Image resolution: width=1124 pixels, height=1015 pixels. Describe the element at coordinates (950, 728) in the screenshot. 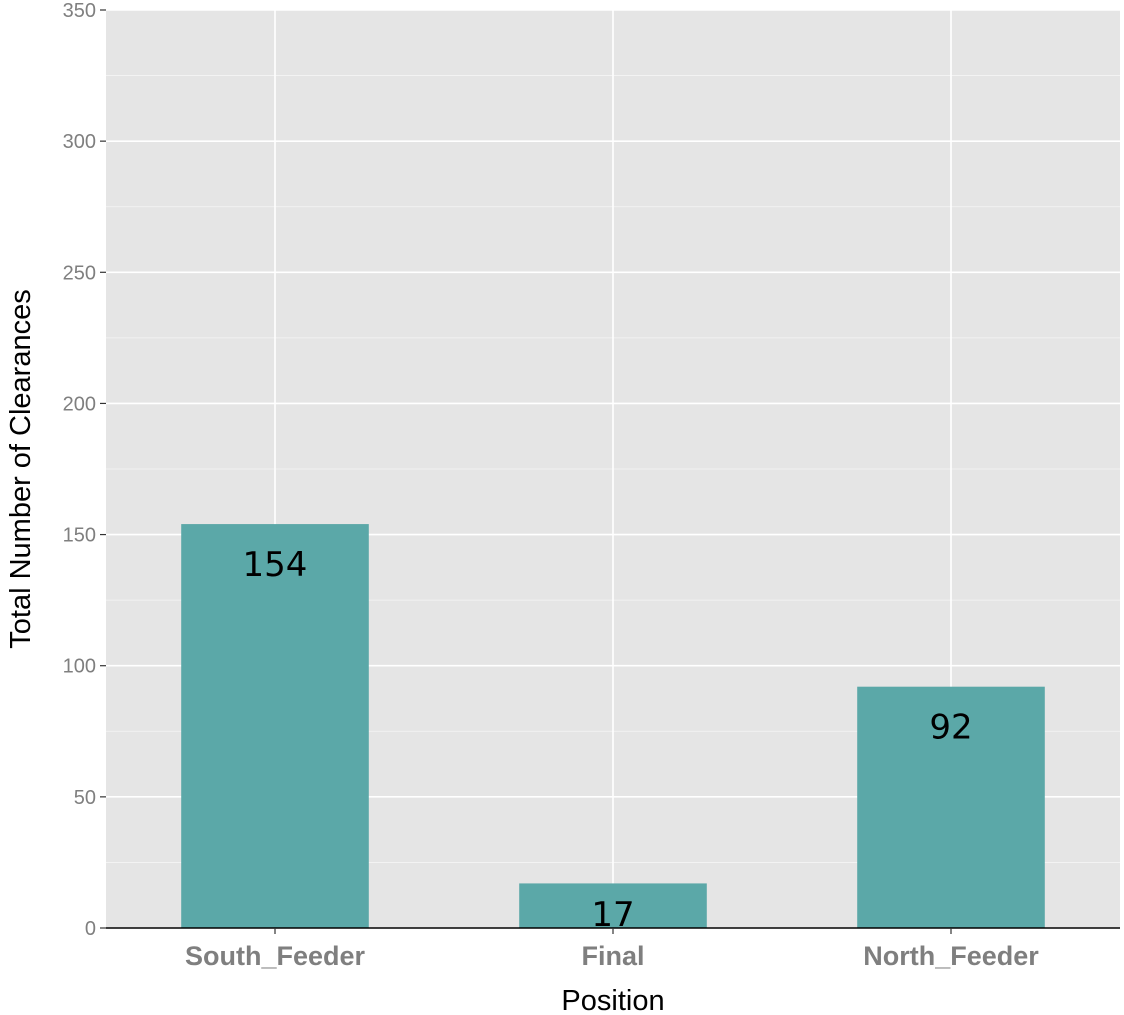

I see `data-label: 92` at that location.